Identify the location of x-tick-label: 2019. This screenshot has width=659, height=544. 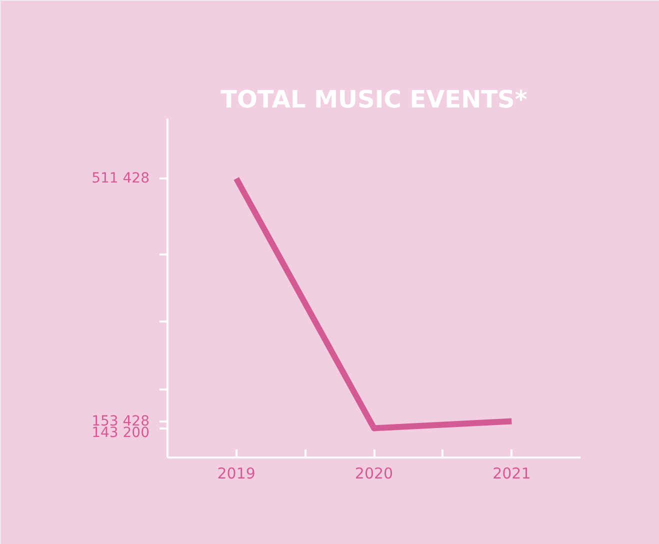
(236, 473).